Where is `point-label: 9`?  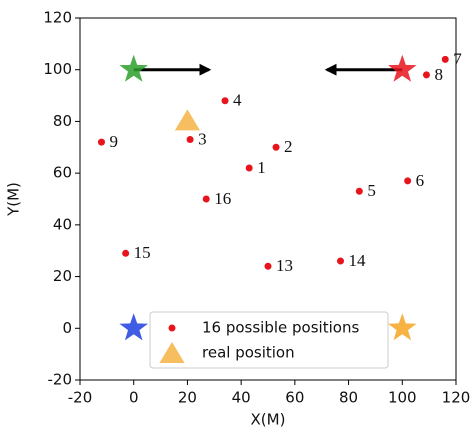 point-label: 9 is located at coordinates (113, 141).